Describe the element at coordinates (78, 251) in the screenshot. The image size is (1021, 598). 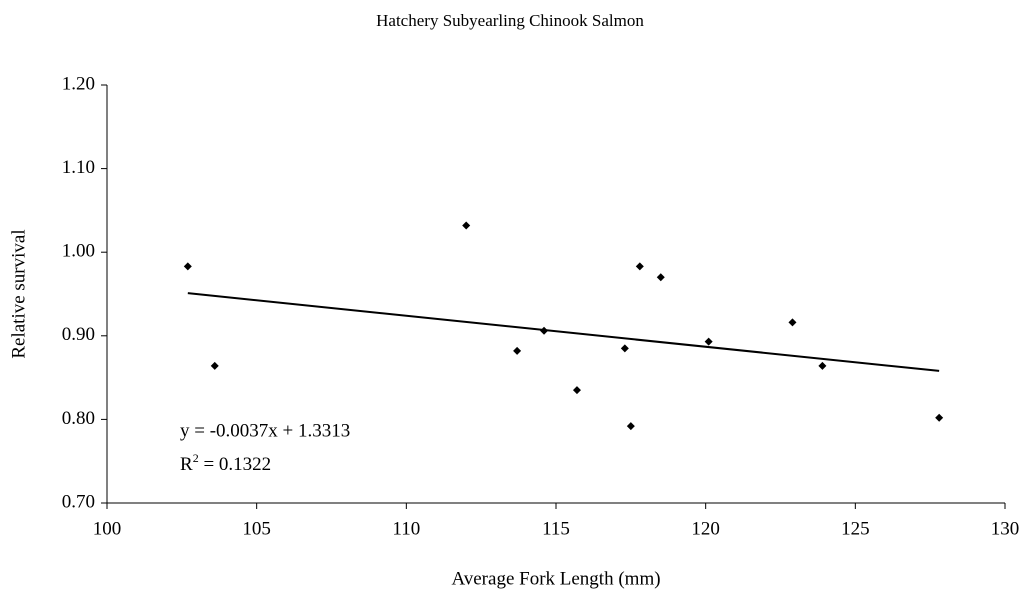
I see `y-tick-label: 1.00` at that location.